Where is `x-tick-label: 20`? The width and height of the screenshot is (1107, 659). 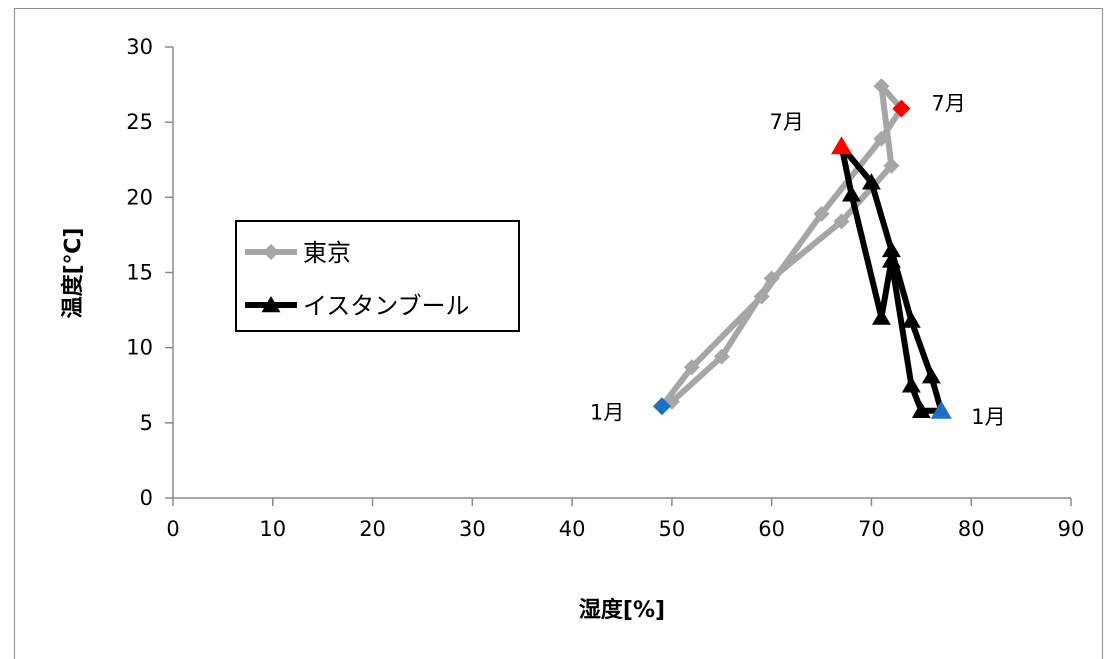 x-tick-label: 20 is located at coordinates (372, 529).